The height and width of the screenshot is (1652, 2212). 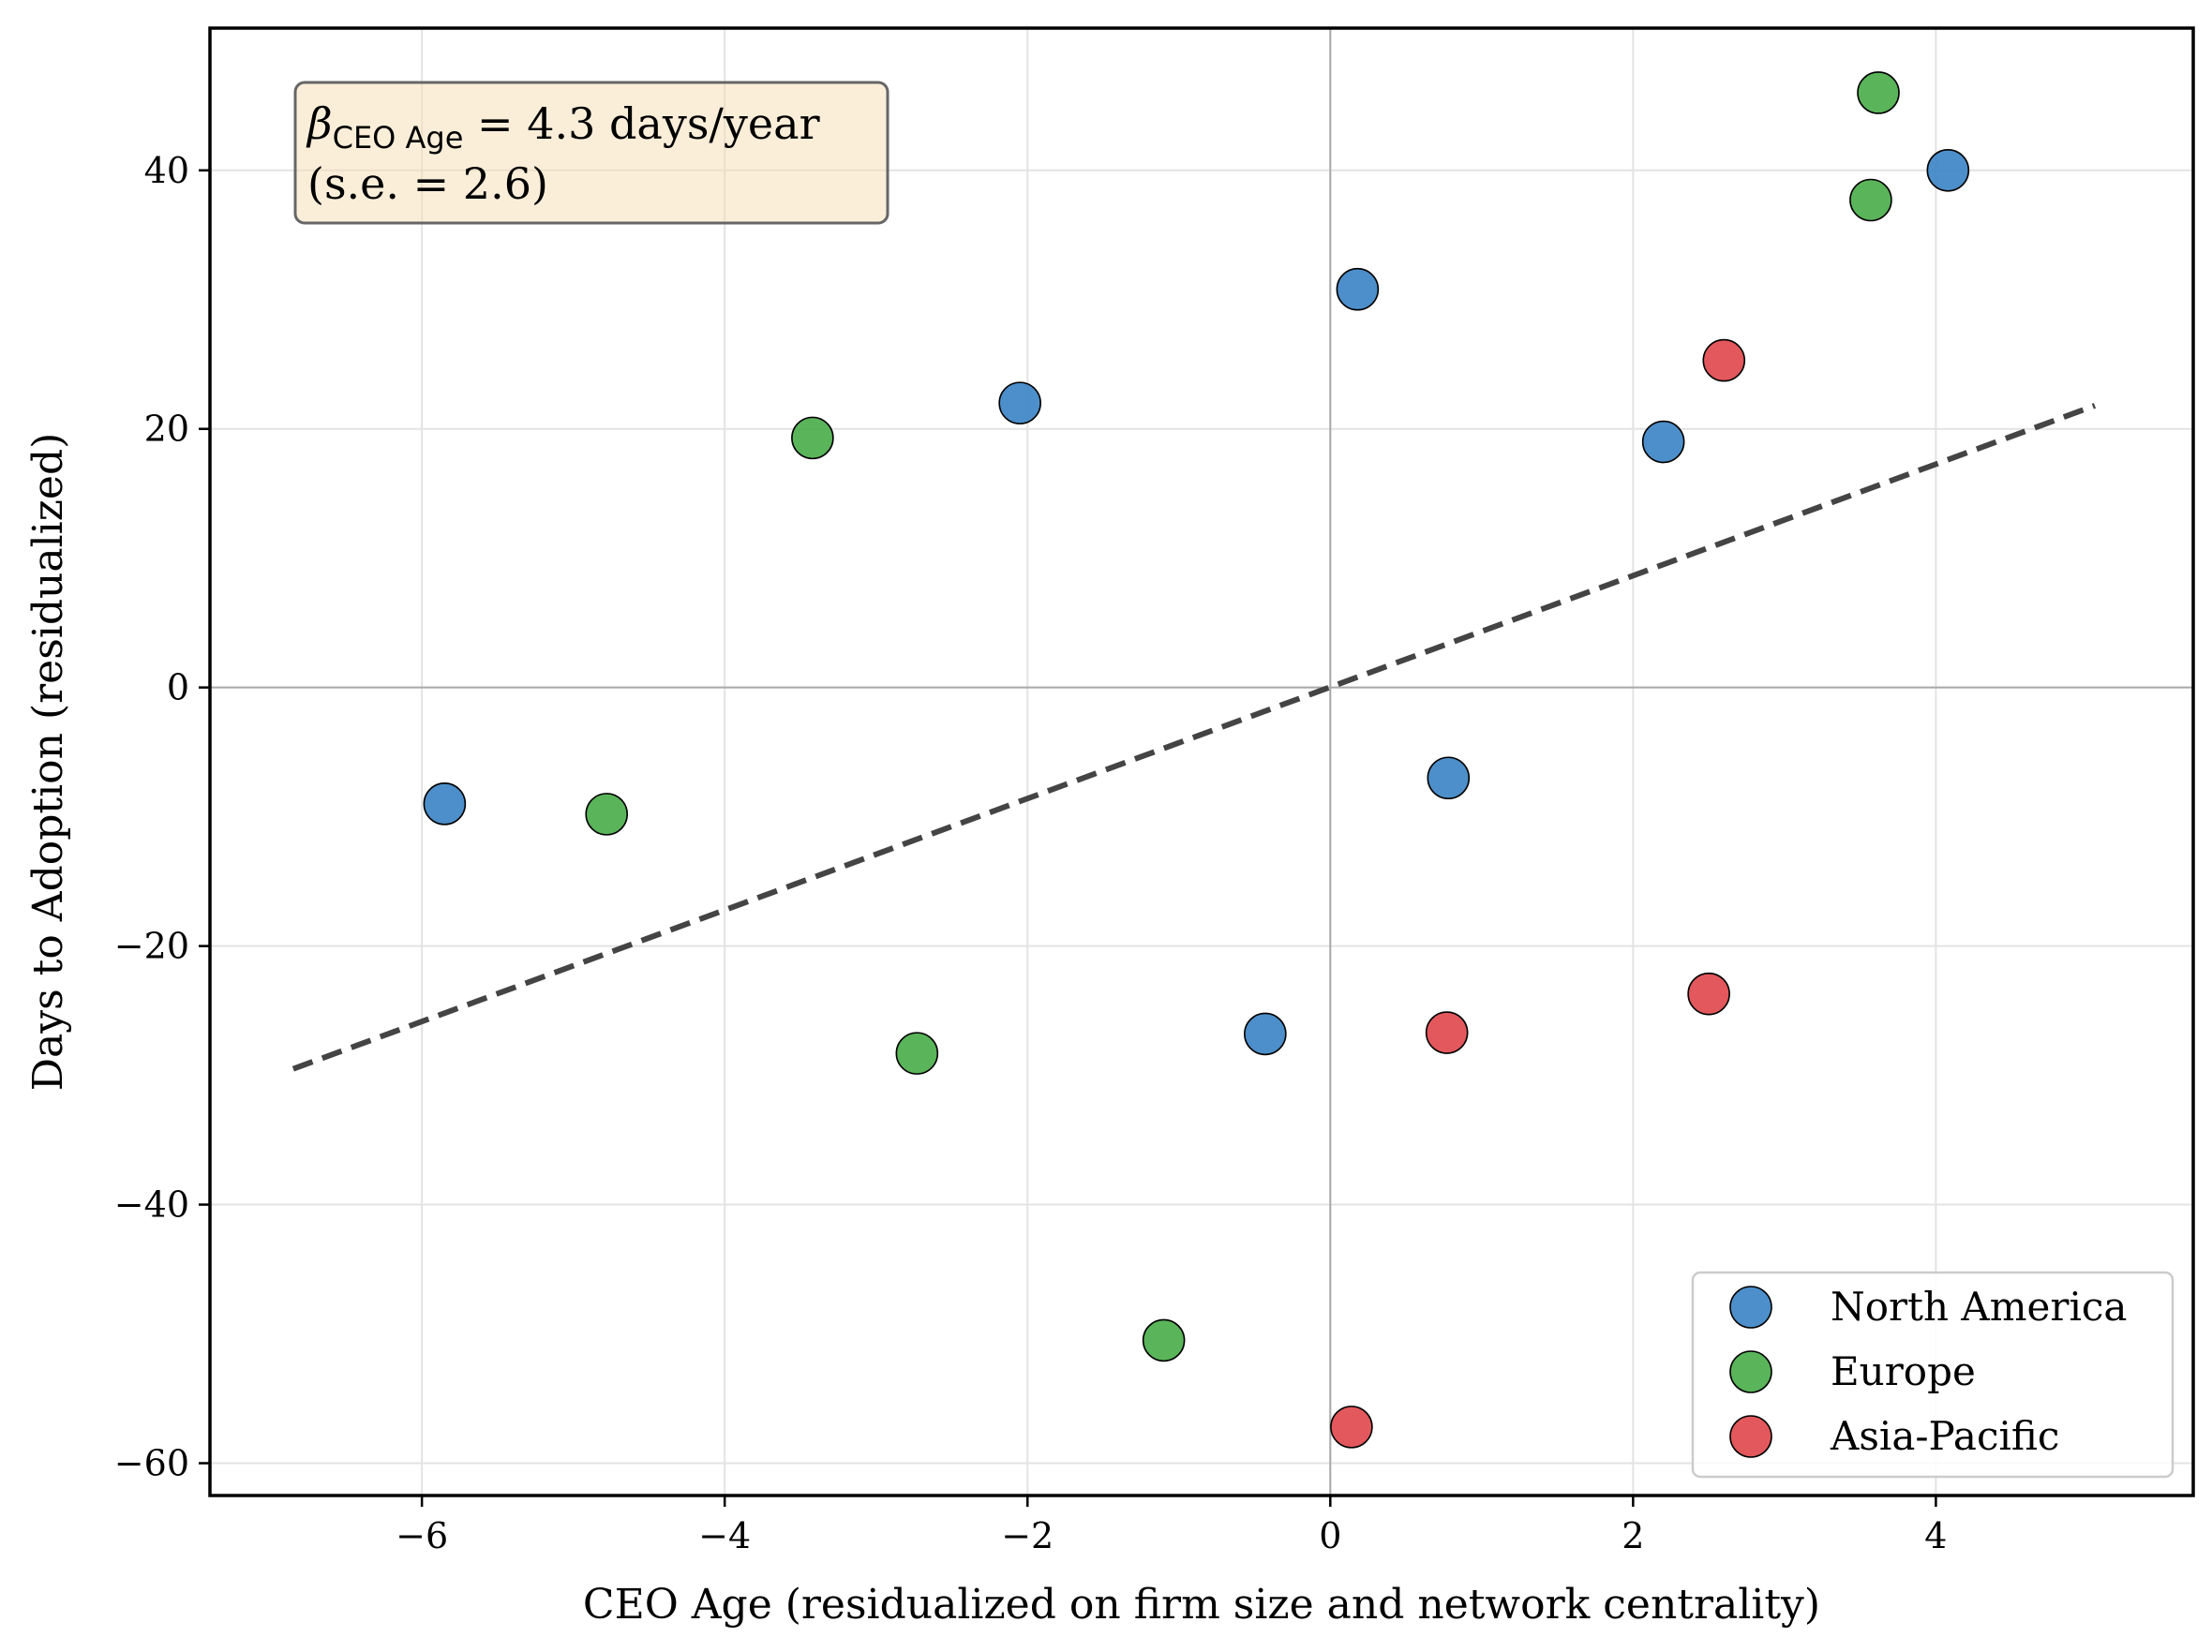 What do you see at coordinates (1633, 1535) in the screenshot?
I see `x-tick-label: 2` at bounding box center [1633, 1535].